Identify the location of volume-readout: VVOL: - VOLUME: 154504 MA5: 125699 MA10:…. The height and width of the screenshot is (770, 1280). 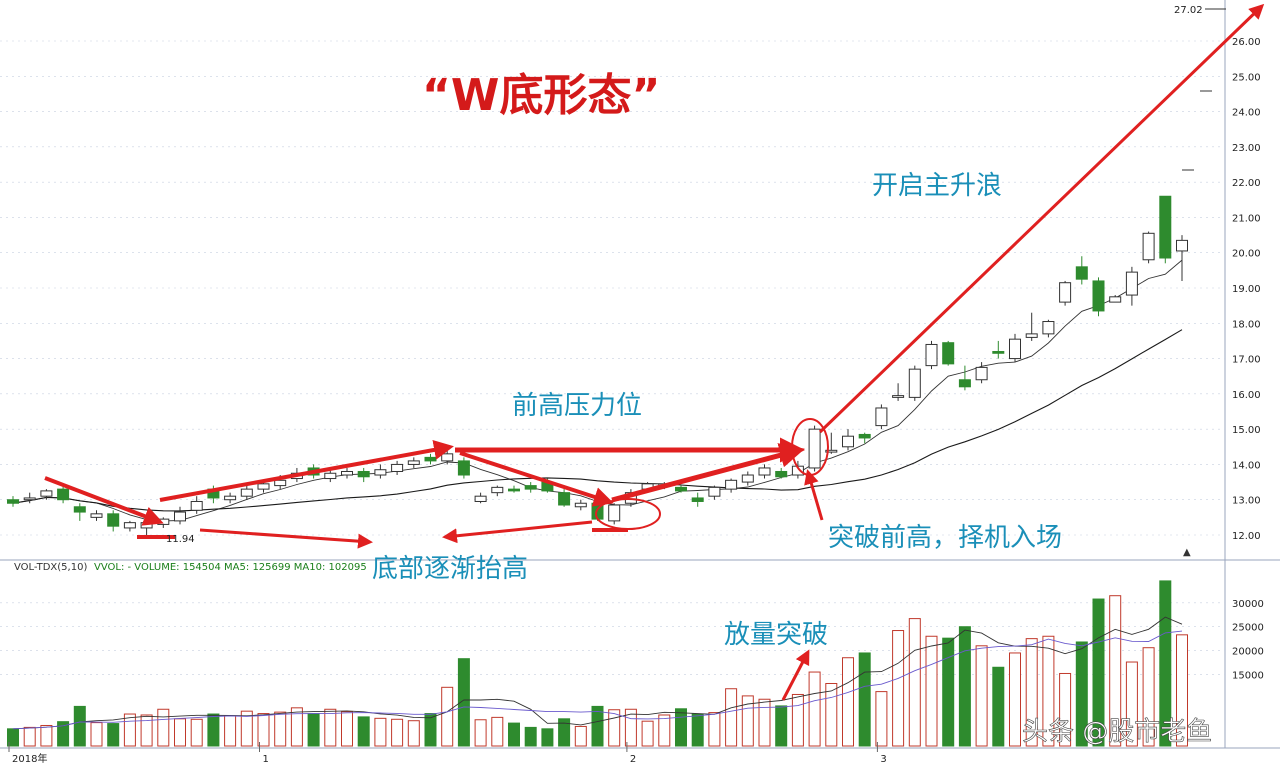
(230, 567).